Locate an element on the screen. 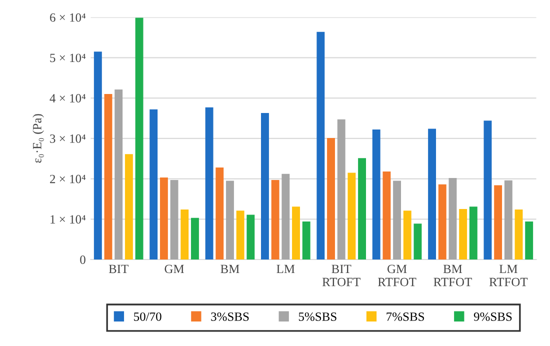 The height and width of the screenshot is (346, 550). legend-label: 5%SBS is located at coordinates (317, 316).